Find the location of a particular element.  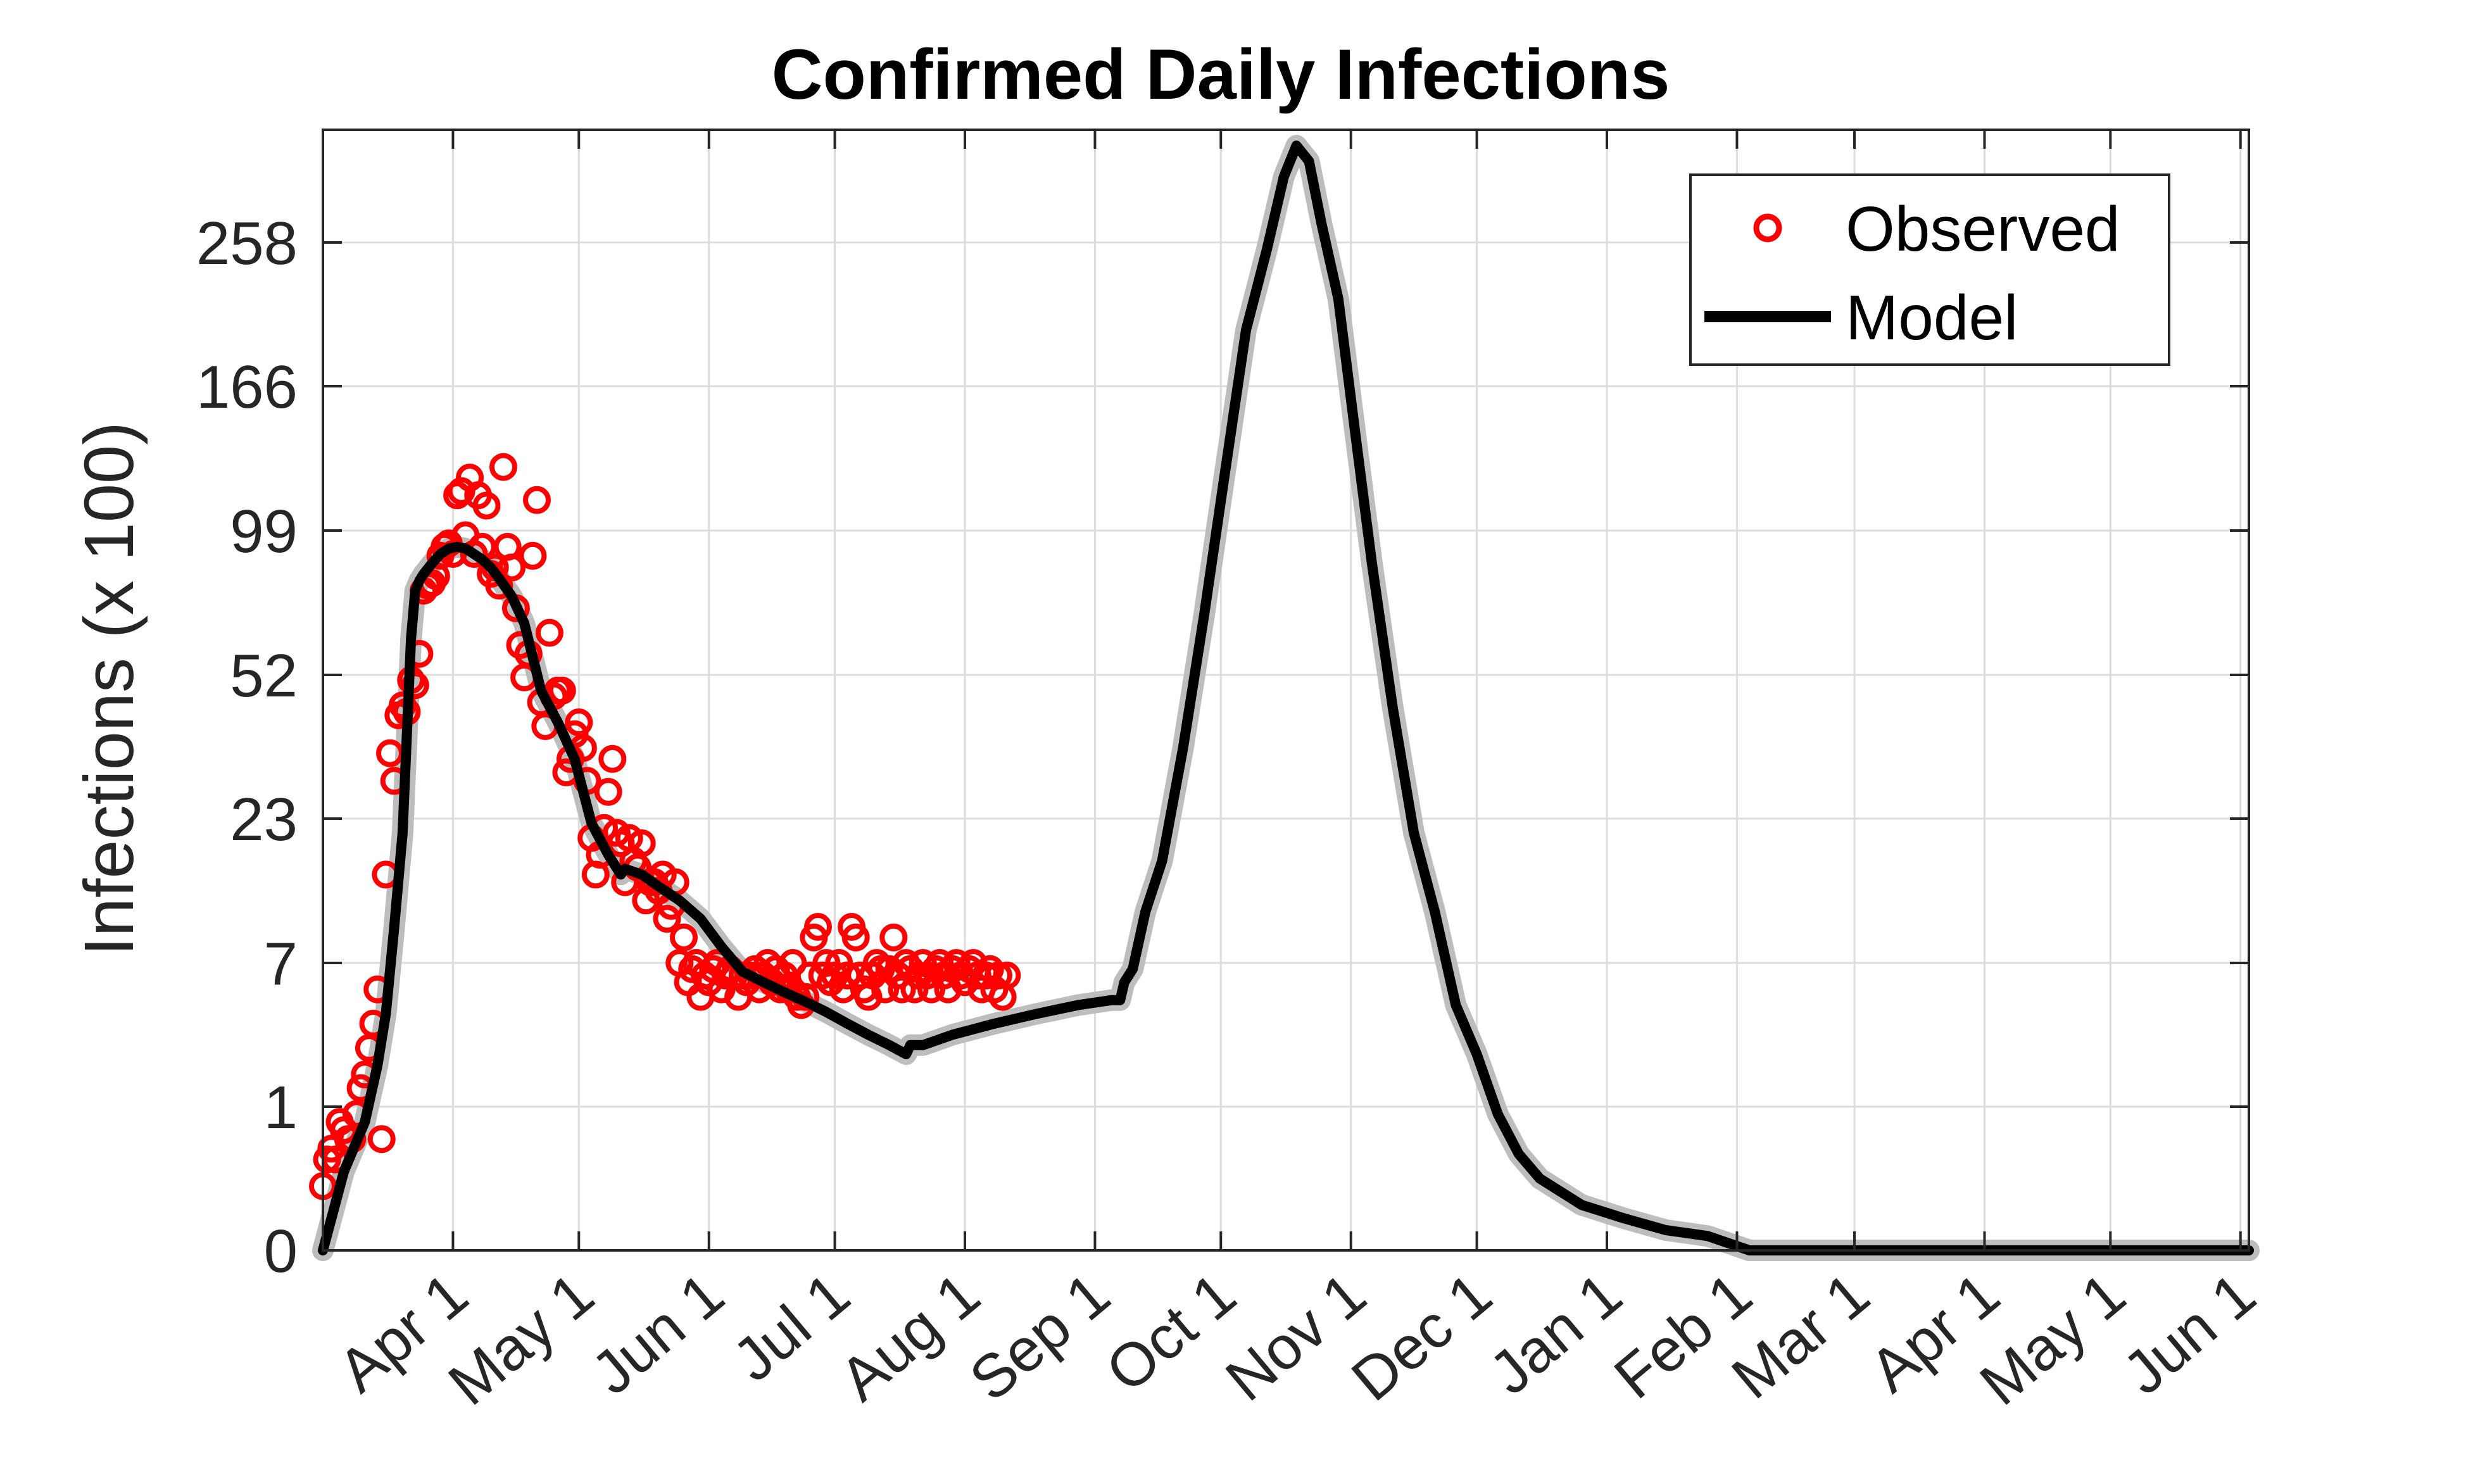

legend-box is located at coordinates (1929, 269).